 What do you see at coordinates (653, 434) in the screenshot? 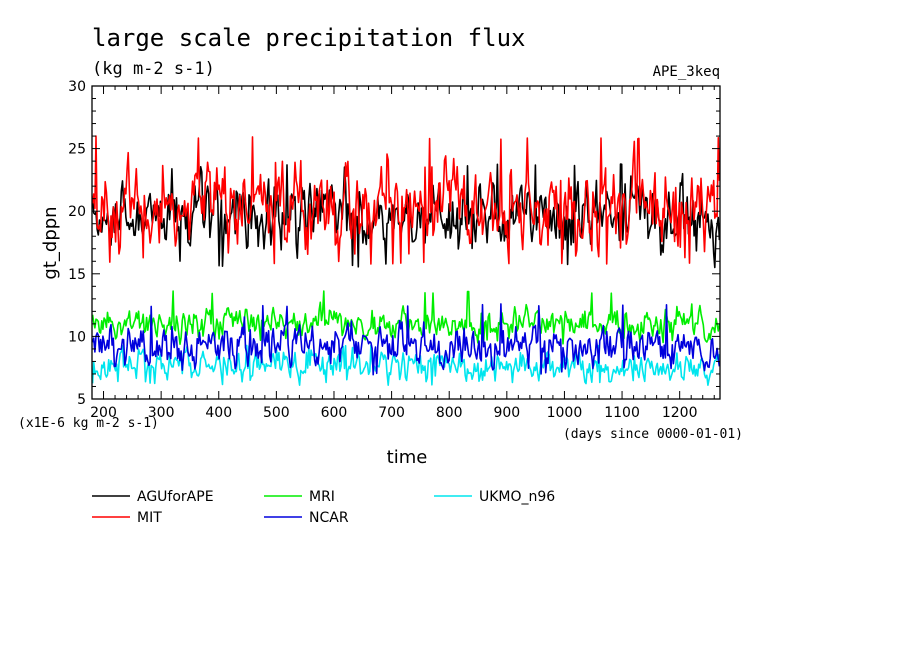
I see `x-unit-note: (days since 0000-01-01)` at bounding box center [653, 434].